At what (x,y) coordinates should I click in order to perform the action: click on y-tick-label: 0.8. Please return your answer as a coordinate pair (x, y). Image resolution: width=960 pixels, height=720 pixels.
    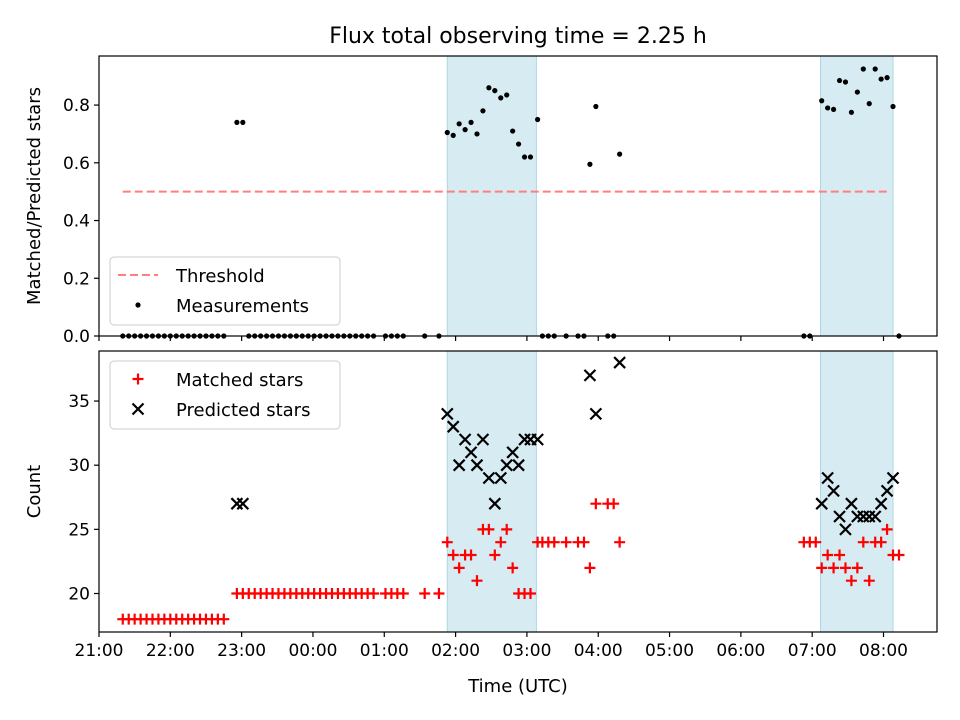
    Looking at the image, I should click on (76, 106).